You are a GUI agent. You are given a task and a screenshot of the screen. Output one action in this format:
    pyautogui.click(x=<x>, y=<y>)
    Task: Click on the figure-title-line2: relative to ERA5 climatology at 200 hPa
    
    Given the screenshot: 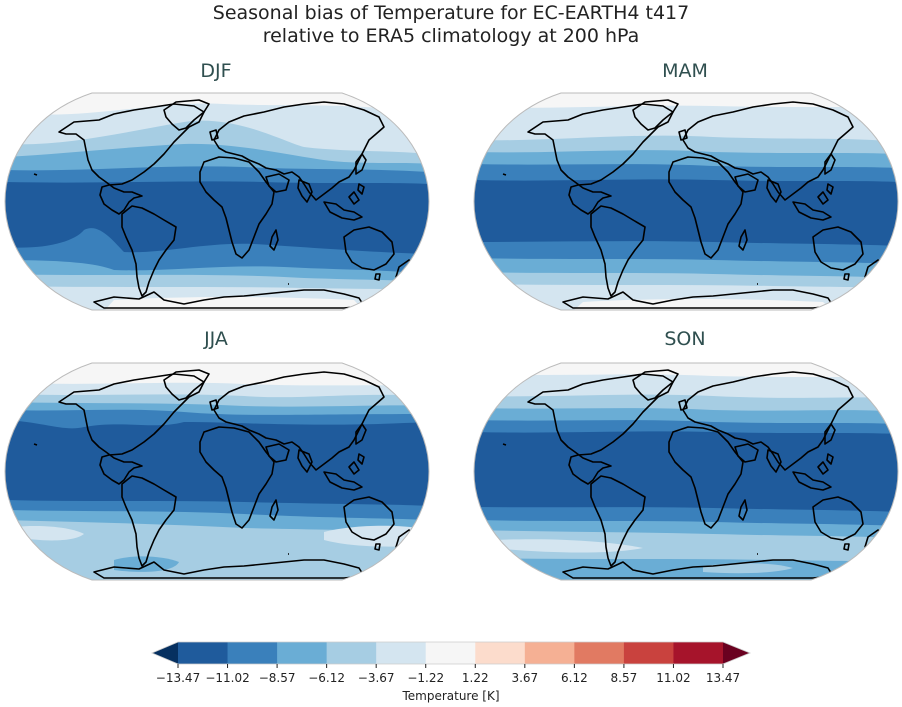 What is the action you would take?
    pyautogui.click(x=451, y=36)
    